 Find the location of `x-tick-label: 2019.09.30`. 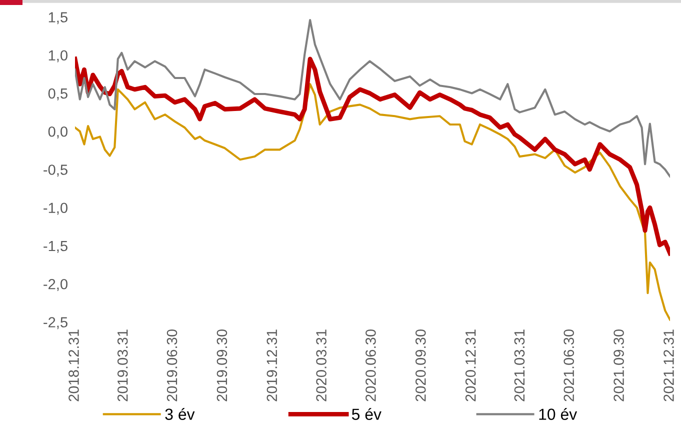

x-tick-label: 2019.09.30 is located at coordinates (222, 366).